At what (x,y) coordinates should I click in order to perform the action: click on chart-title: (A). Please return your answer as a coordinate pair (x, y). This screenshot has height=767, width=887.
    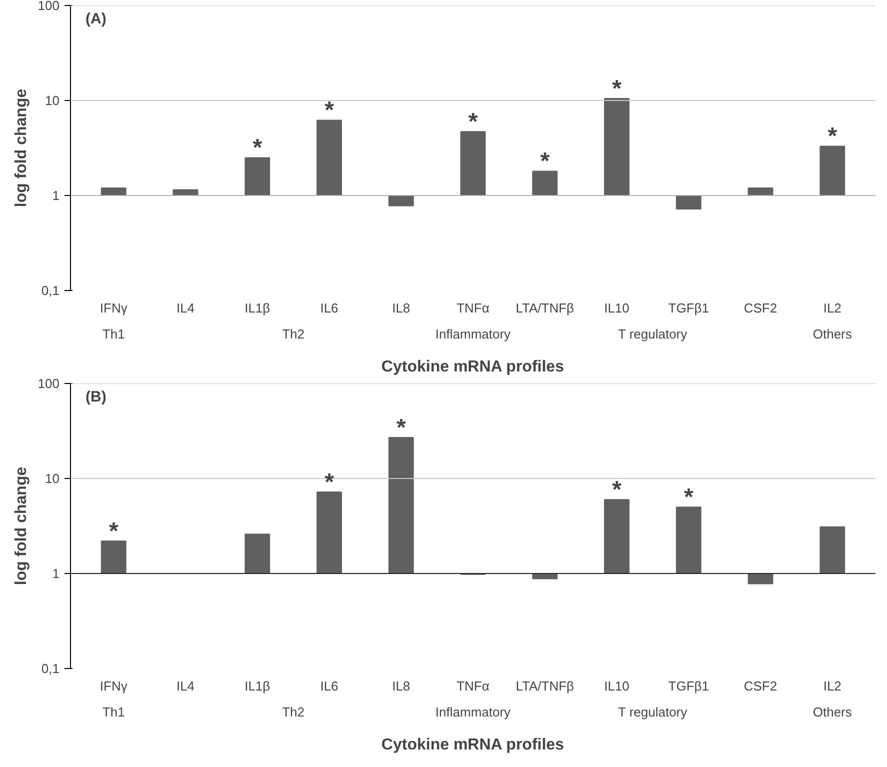
    Looking at the image, I should click on (96, 19).